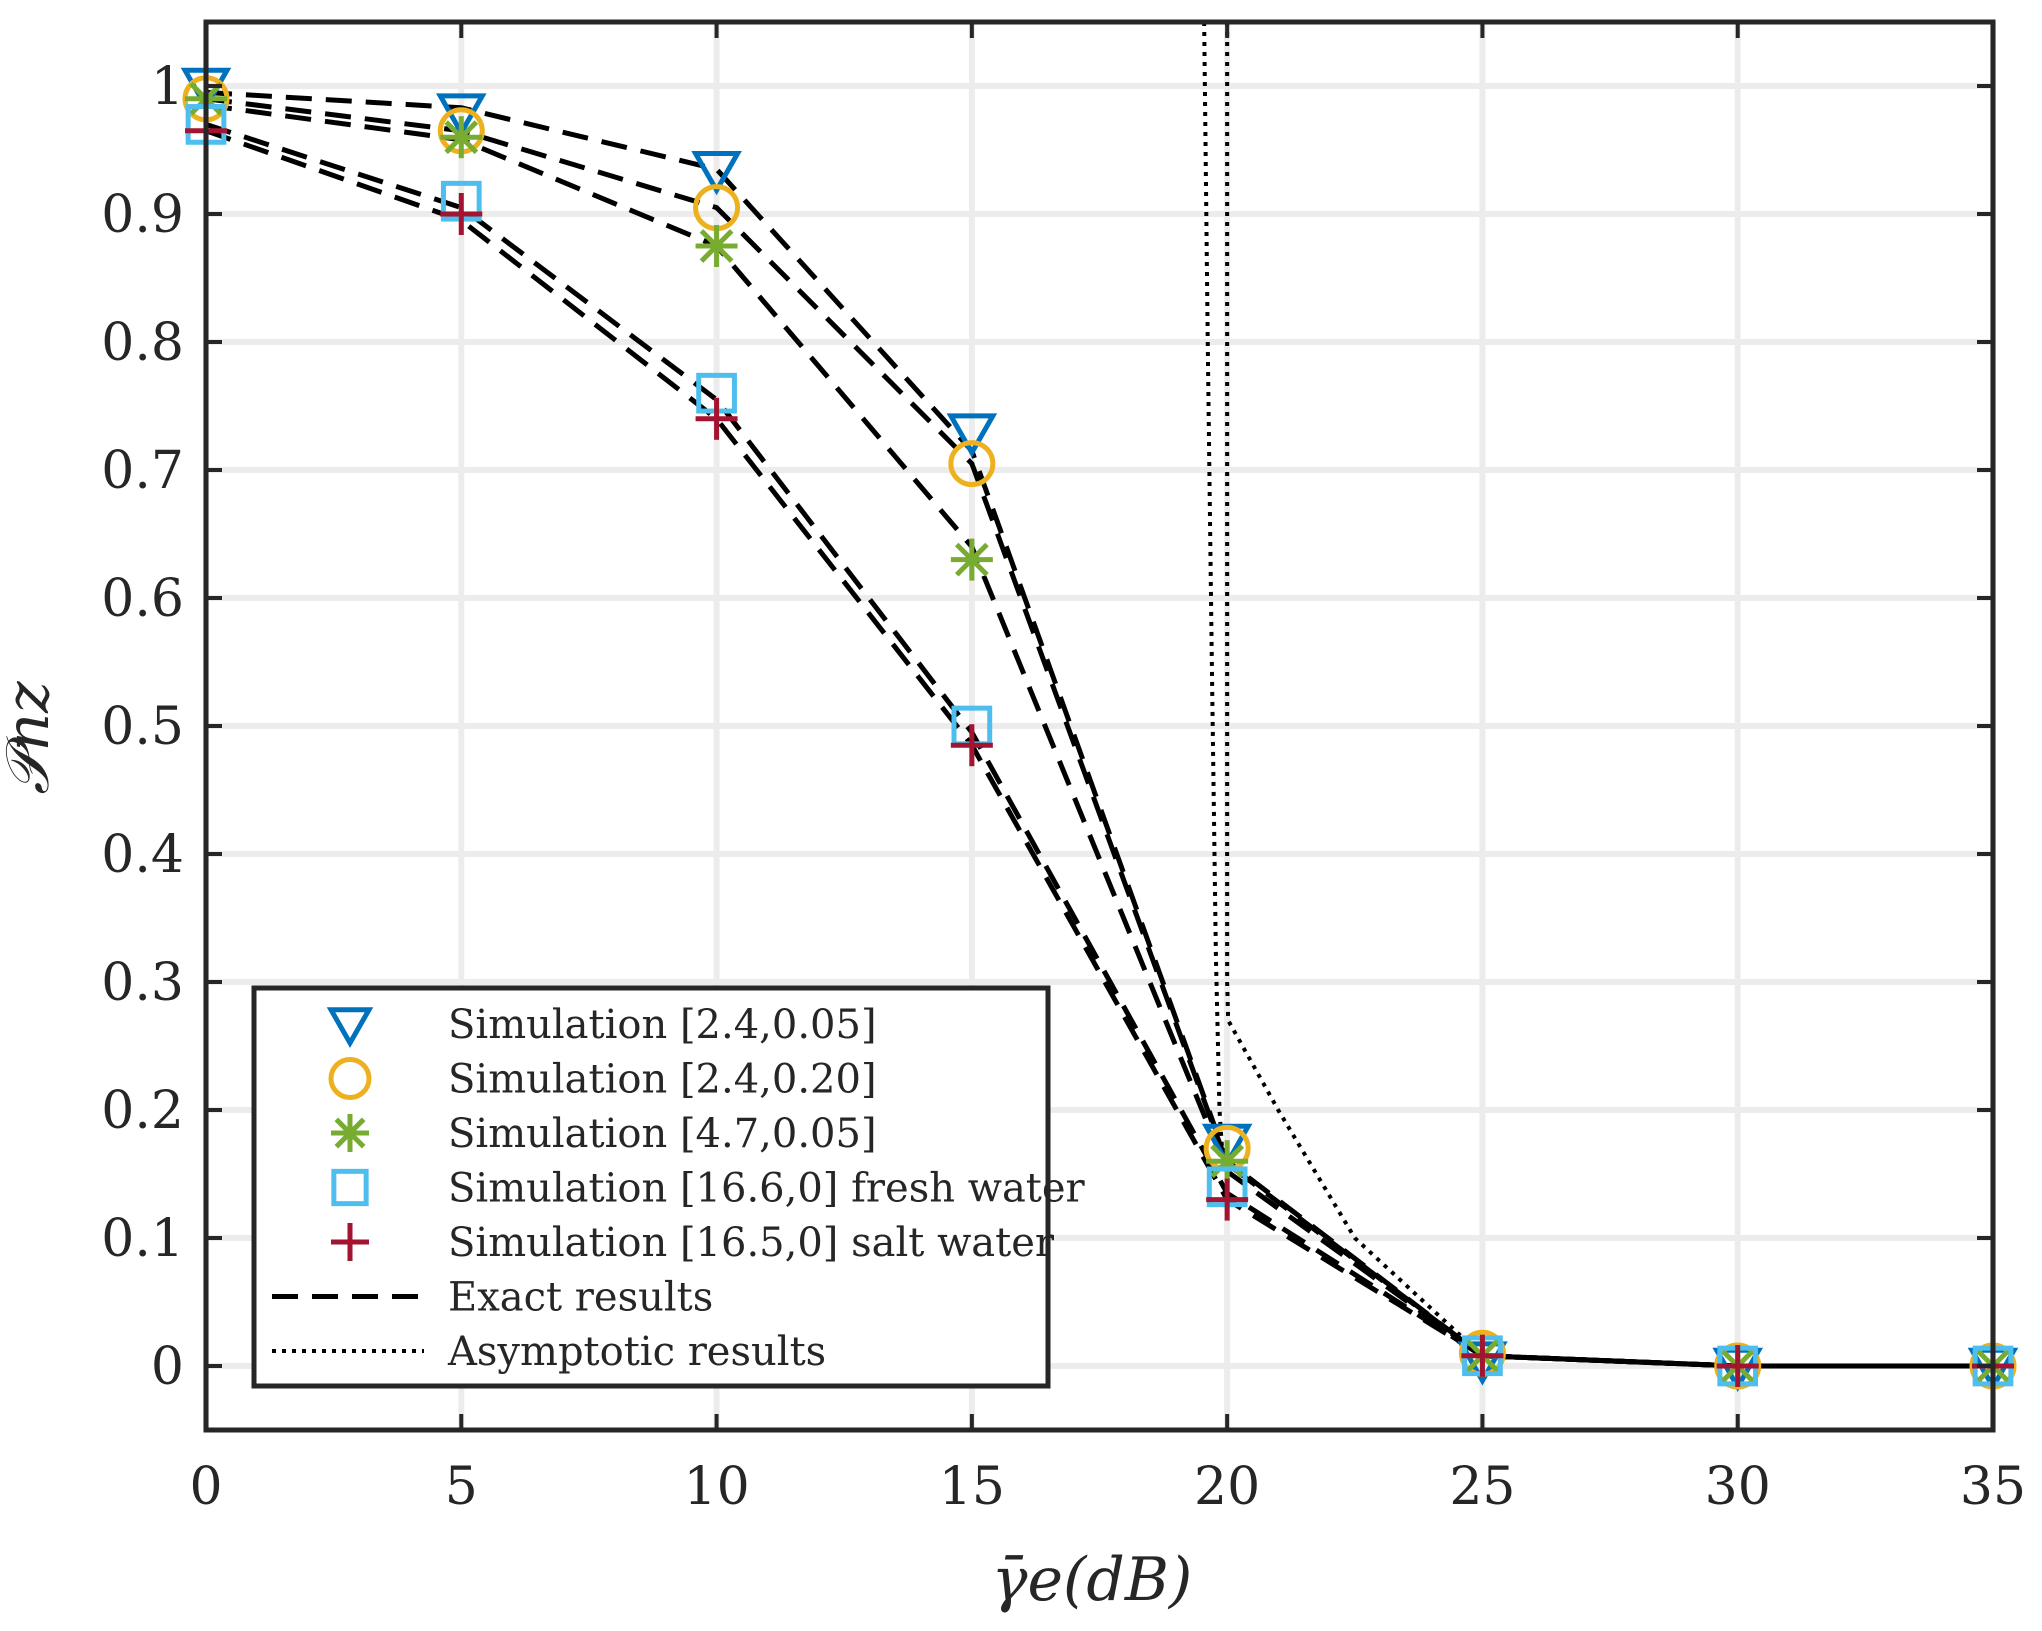  Describe the element at coordinates (461, 1487) in the screenshot. I see `x-tick-label: 5` at that location.